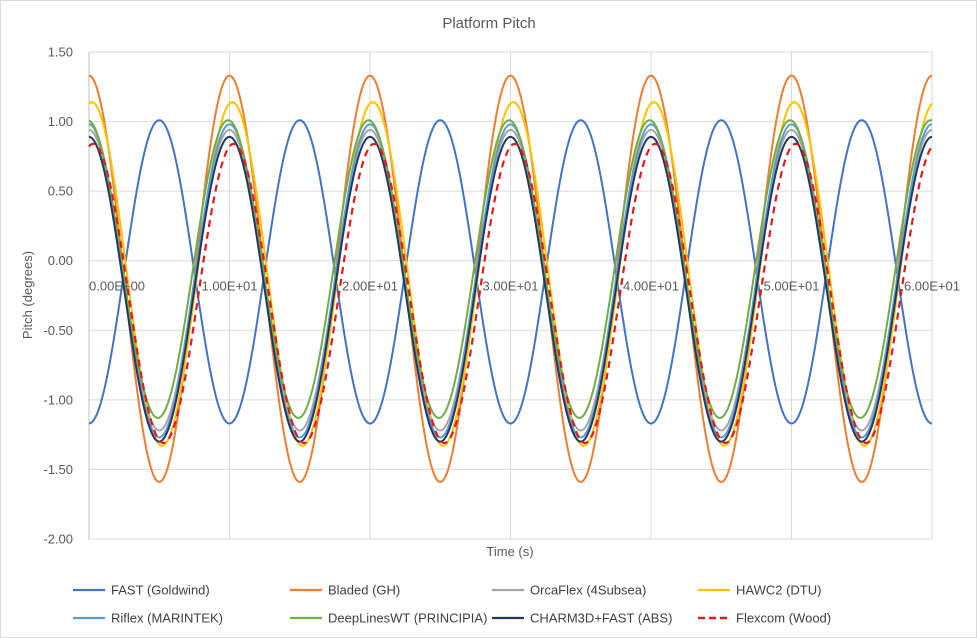 The width and height of the screenshot is (977, 638). What do you see at coordinates (117, 286) in the screenshot?
I see `x-tick-label-0: 0.00E+00` at bounding box center [117, 286].